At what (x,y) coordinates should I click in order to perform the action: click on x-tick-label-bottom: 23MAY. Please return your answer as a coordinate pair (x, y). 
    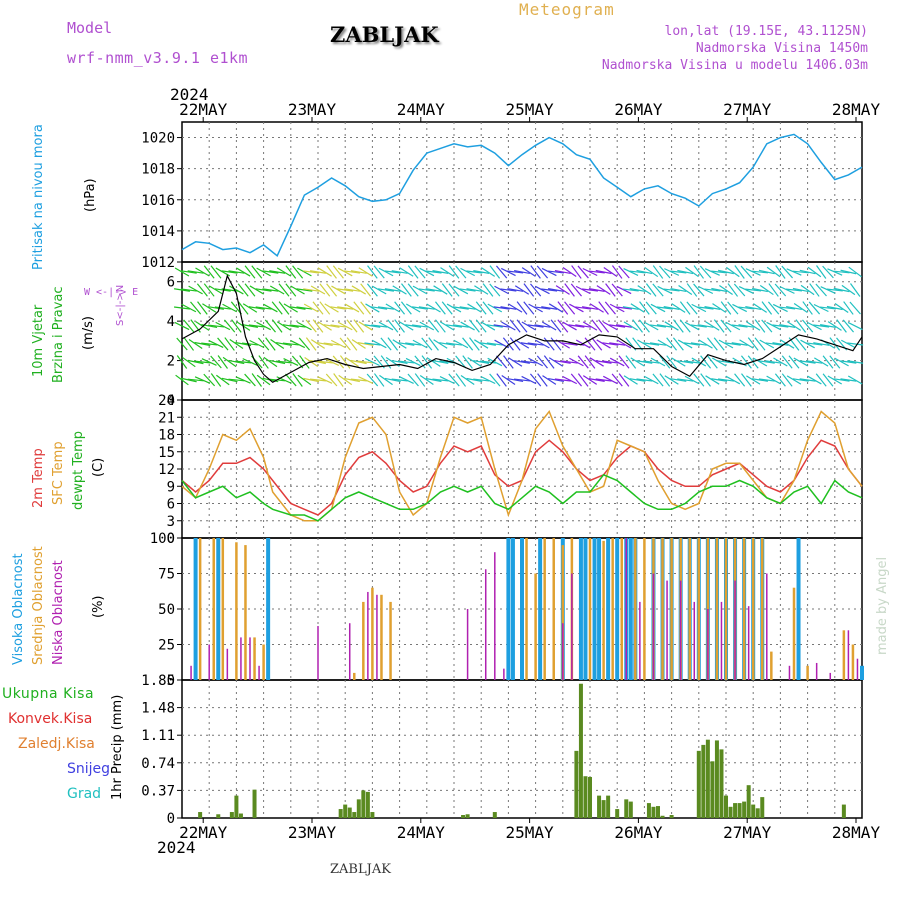
    Looking at the image, I should click on (312, 832).